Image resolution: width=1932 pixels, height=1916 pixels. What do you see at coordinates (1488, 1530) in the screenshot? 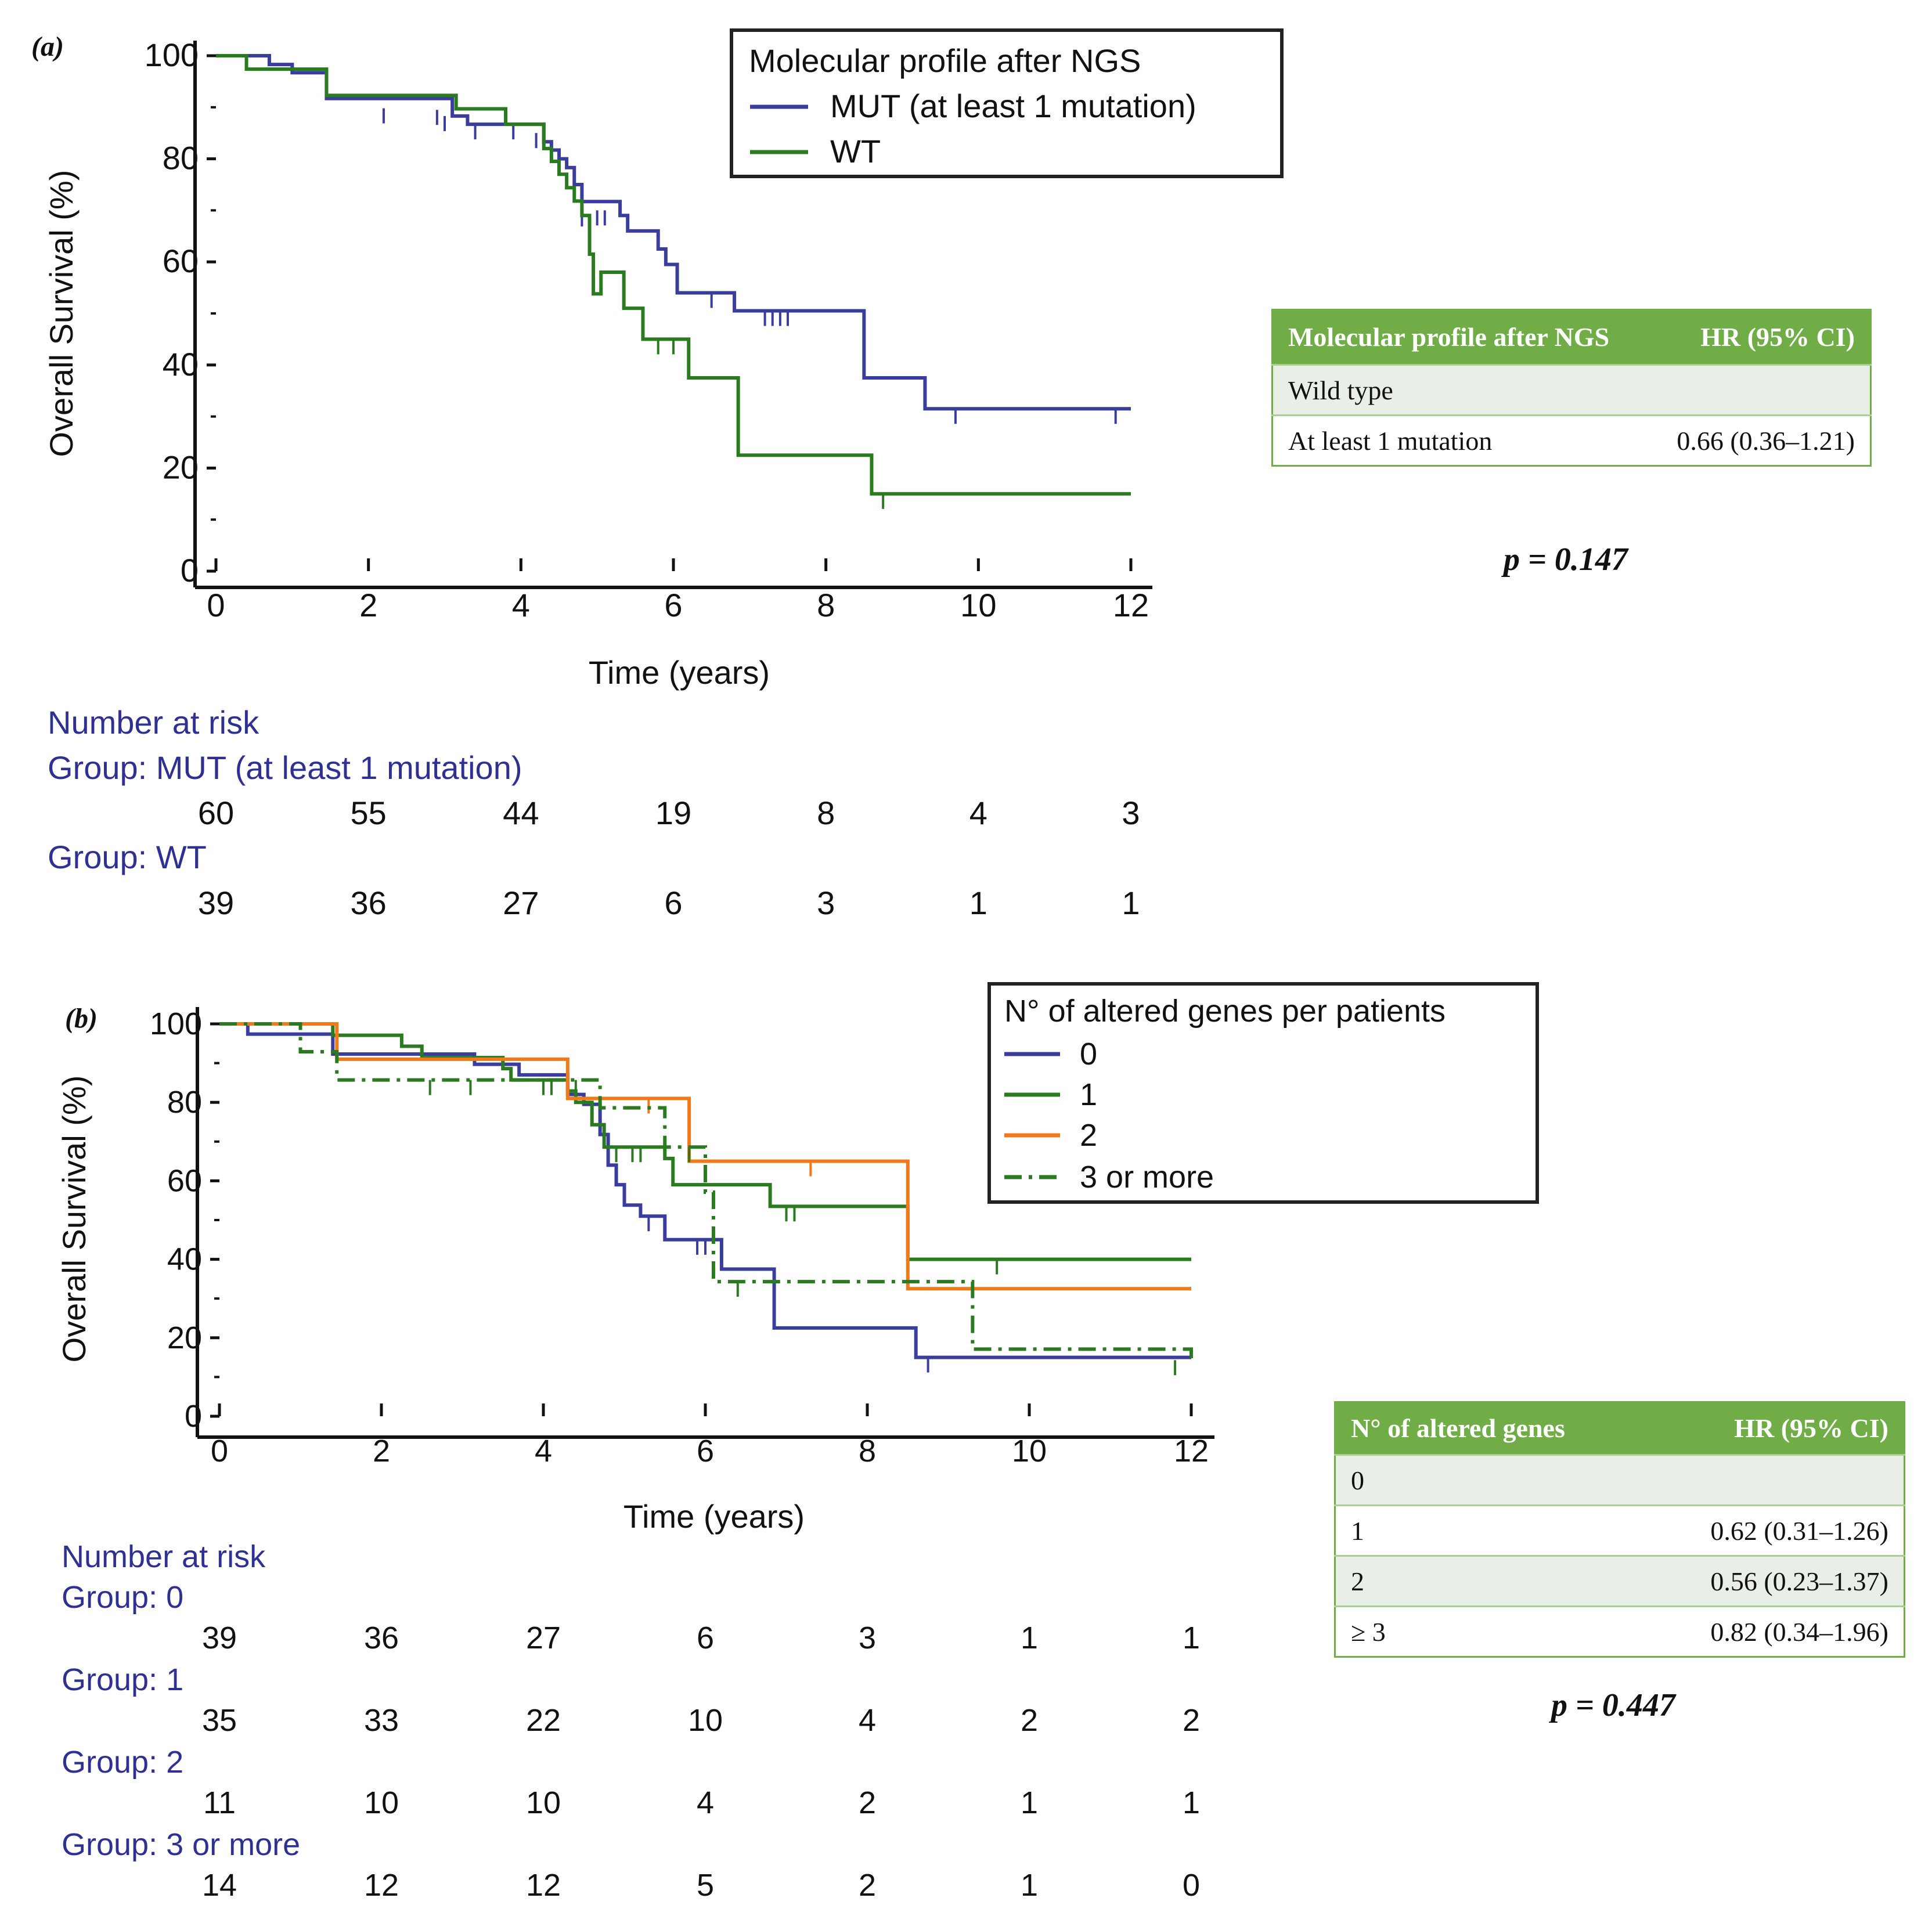
I see `hr-table-b-row-label: 1` at bounding box center [1488, 1530].